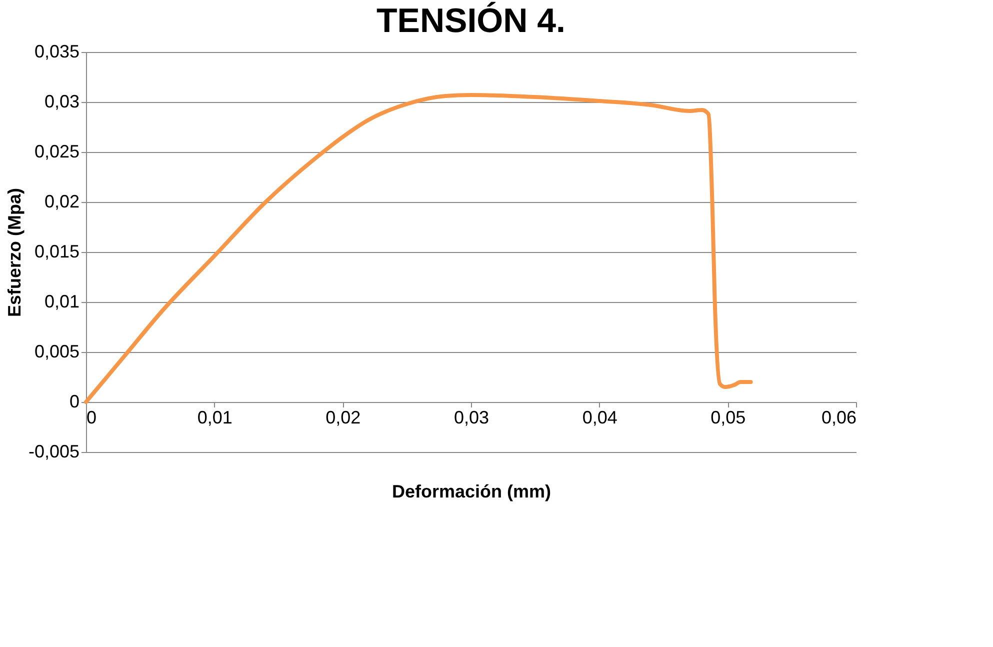  Describe the element at coordinates (57, 52) in the screenshot. I see `y-tick-label: 0,035` at that location.